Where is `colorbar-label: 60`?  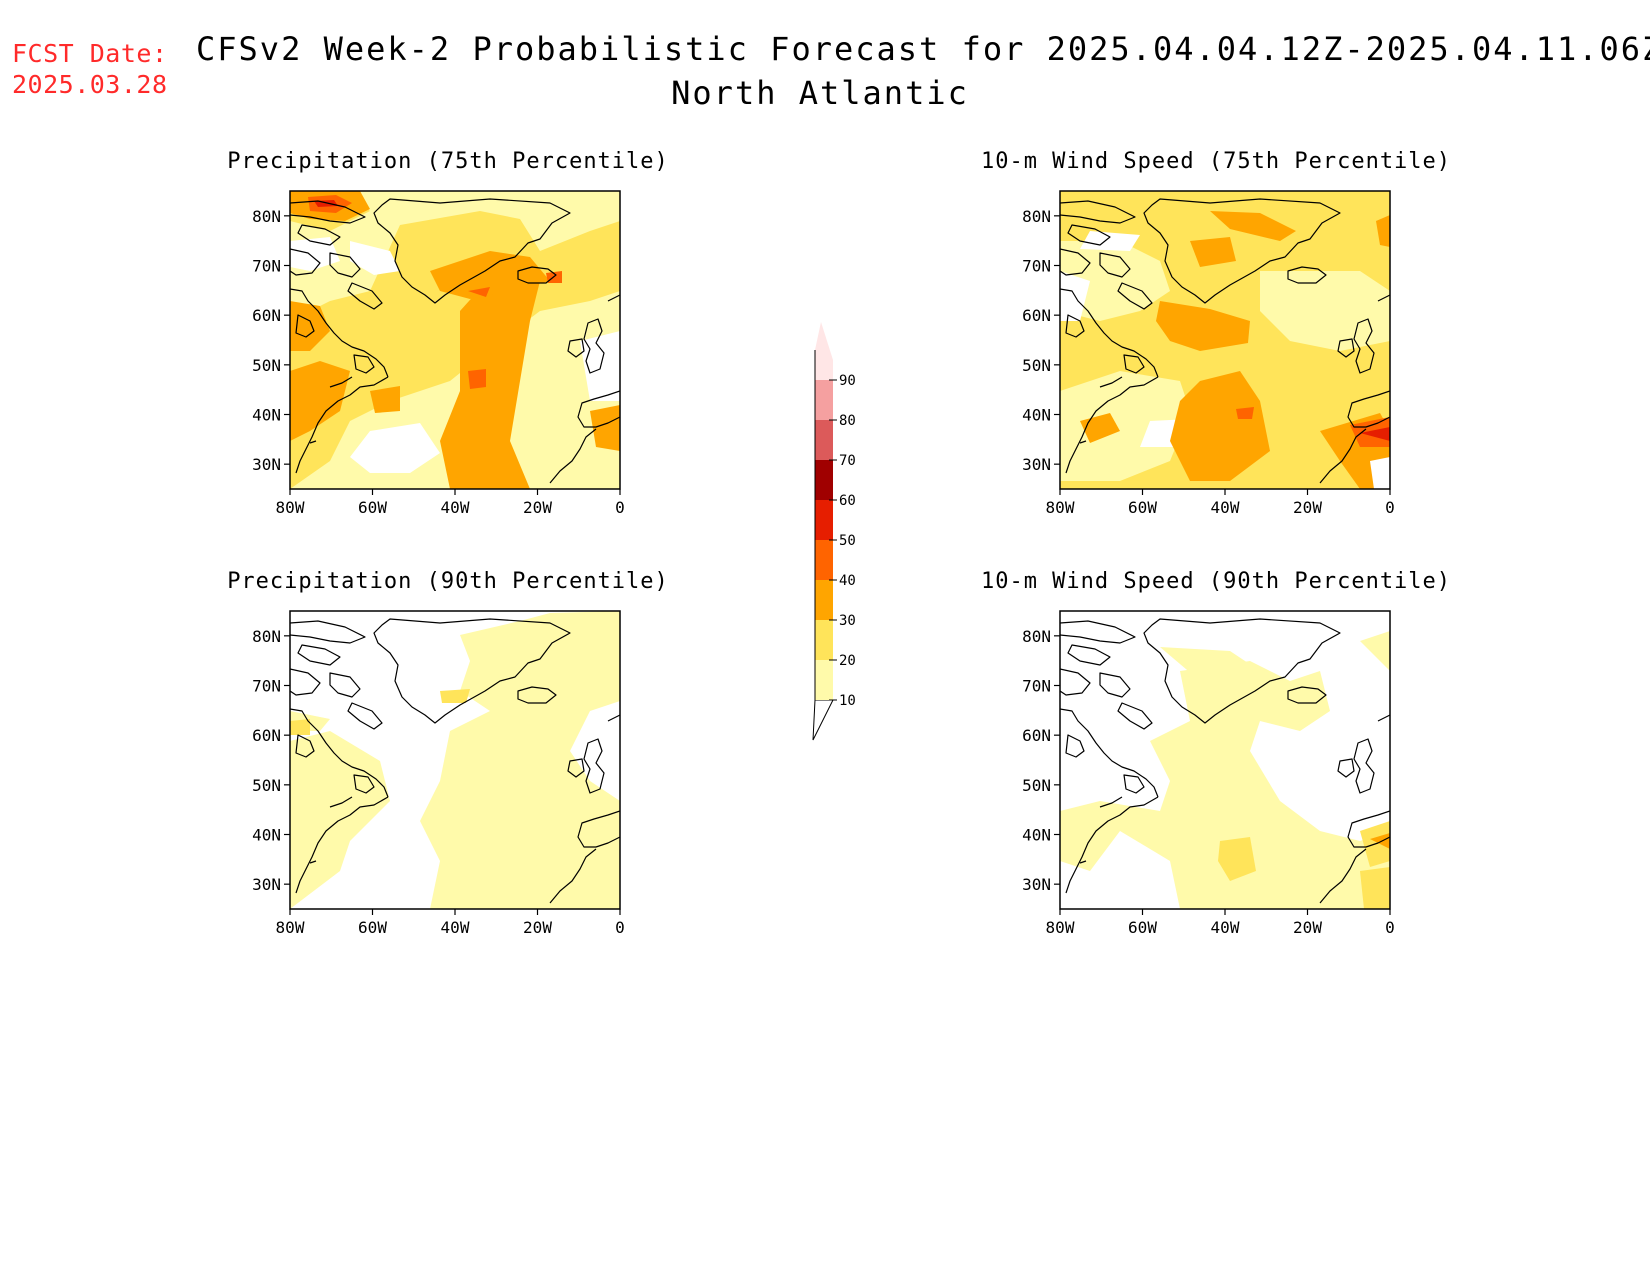
colorbar-label: 60 is located at coordinates (847, 501).